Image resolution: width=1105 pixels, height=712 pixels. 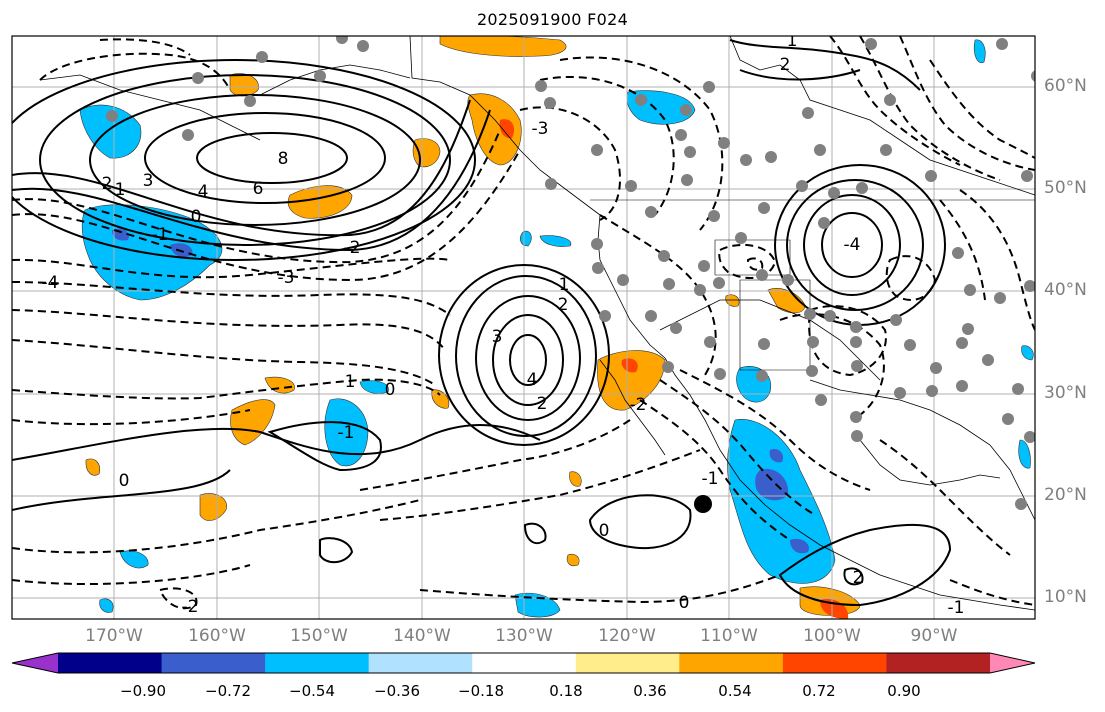 I want to click on map-title: 2025091900 F024, so click(x=552, y=19).